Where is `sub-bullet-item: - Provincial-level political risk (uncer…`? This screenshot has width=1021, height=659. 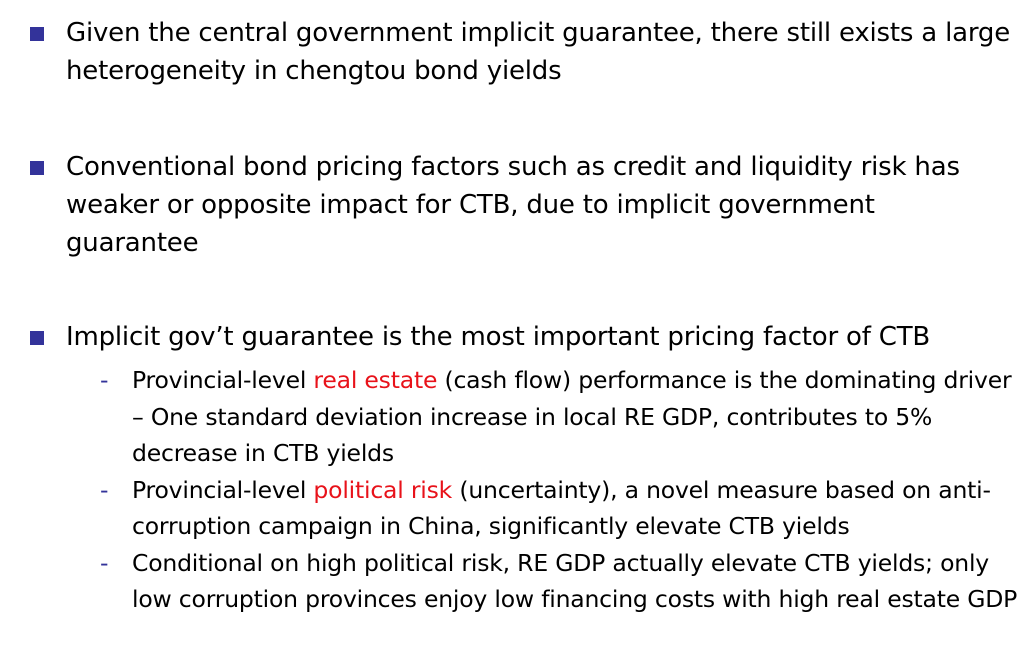 sub-bullet-item: - Provincial-level political risk (uncer… is located at coordinates (560, 508).